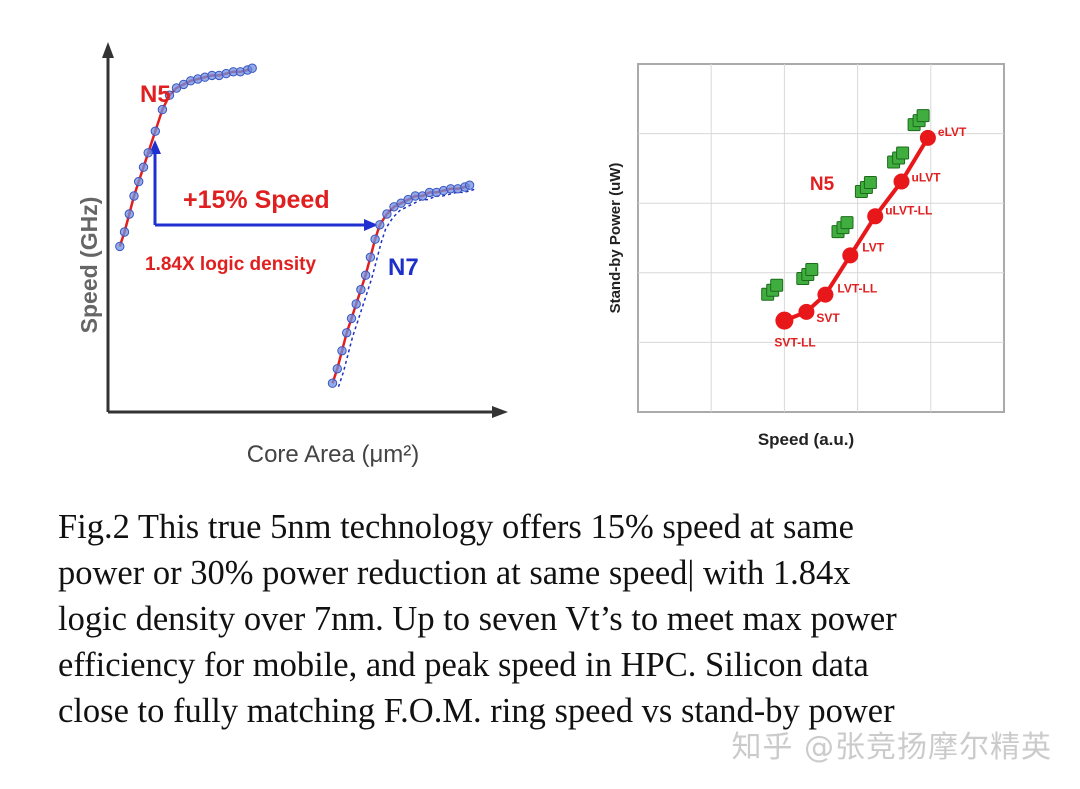 The height and width of the screenshot is (789, 1080). Describe the element at coordinates (873, 247) in the screenshot. I see `vt-label: LVT` at that location.